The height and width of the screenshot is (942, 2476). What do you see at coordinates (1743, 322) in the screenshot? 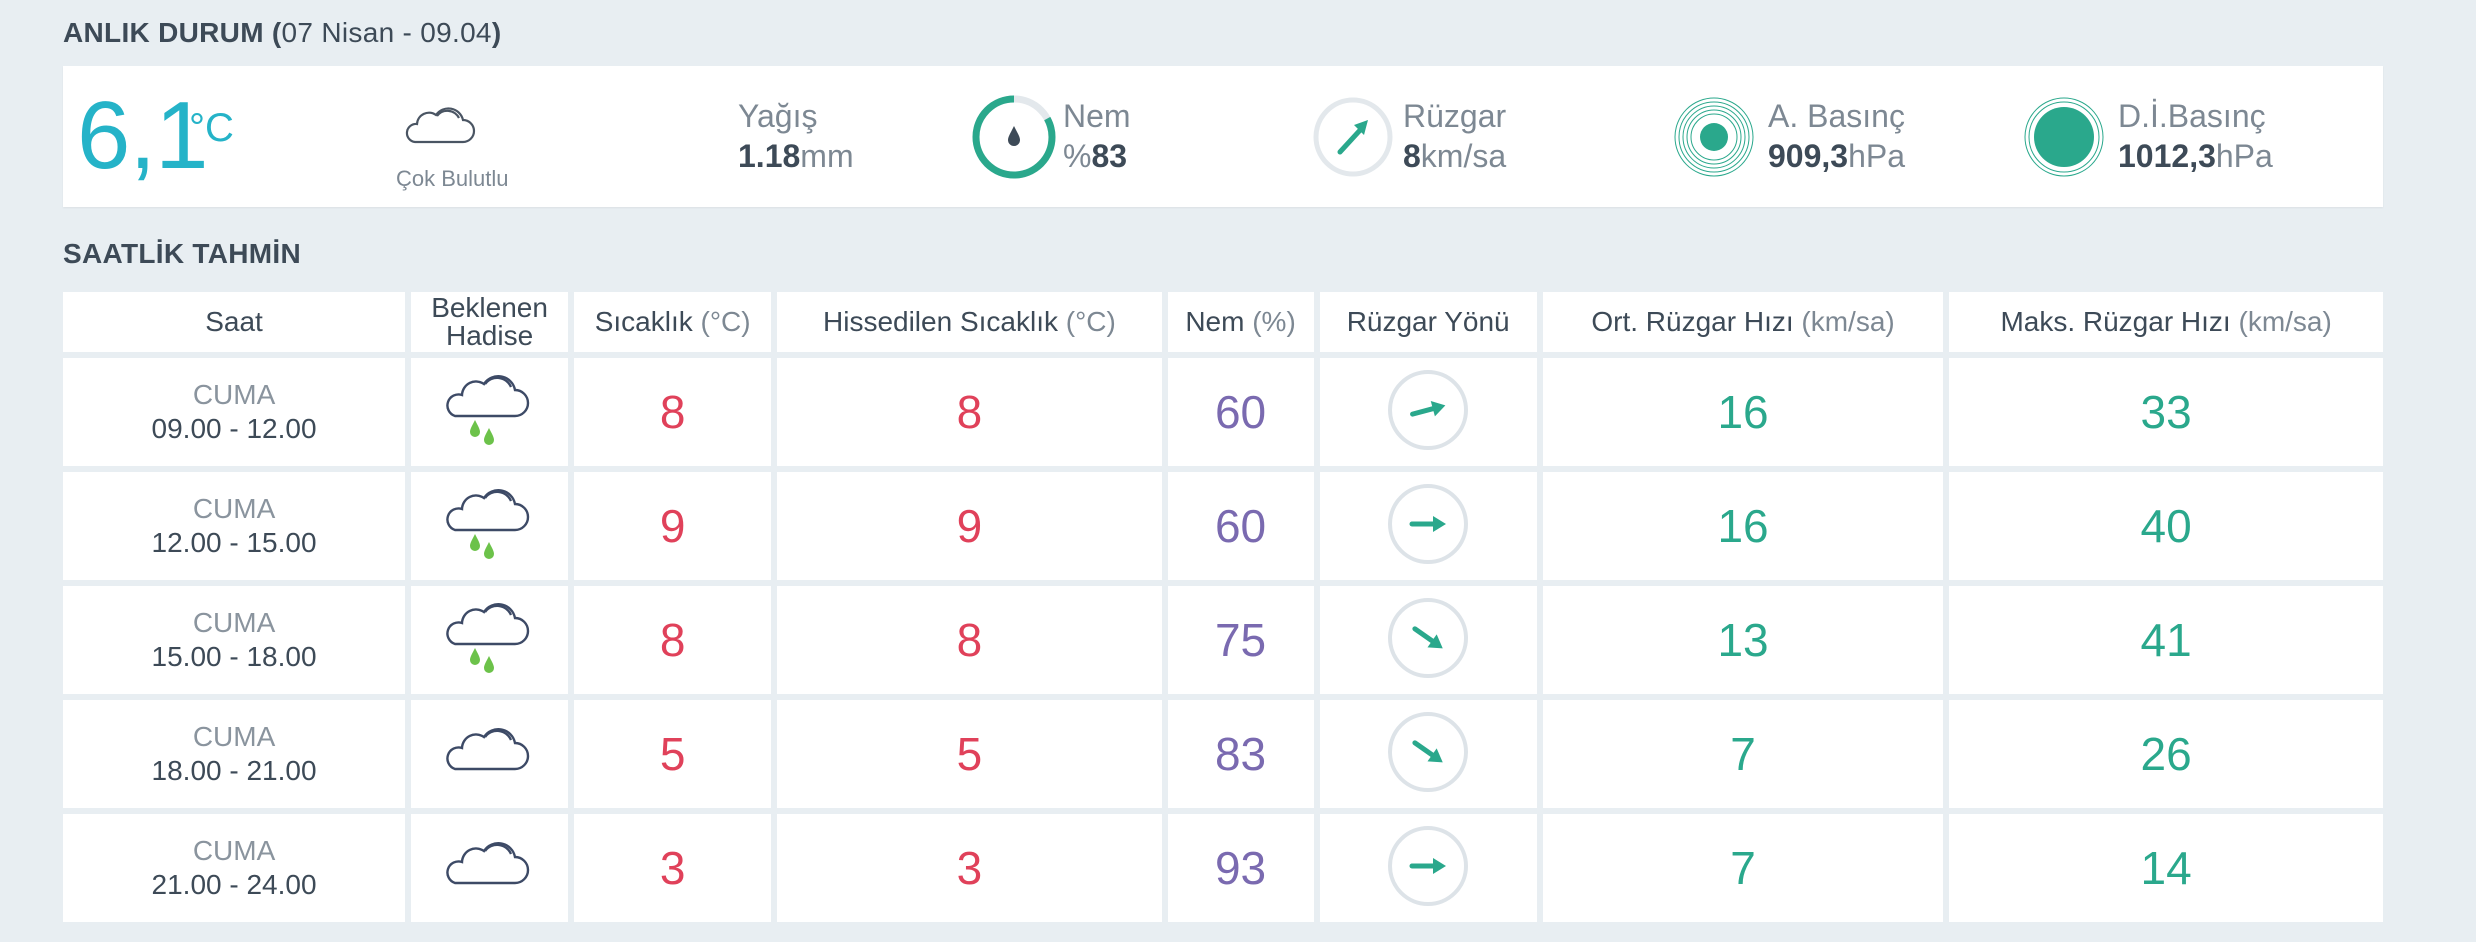
I see `header-ort-ruzgar: Ort. Rüzgar Hızı (km/sa)` at bounding box center [1743, 322].